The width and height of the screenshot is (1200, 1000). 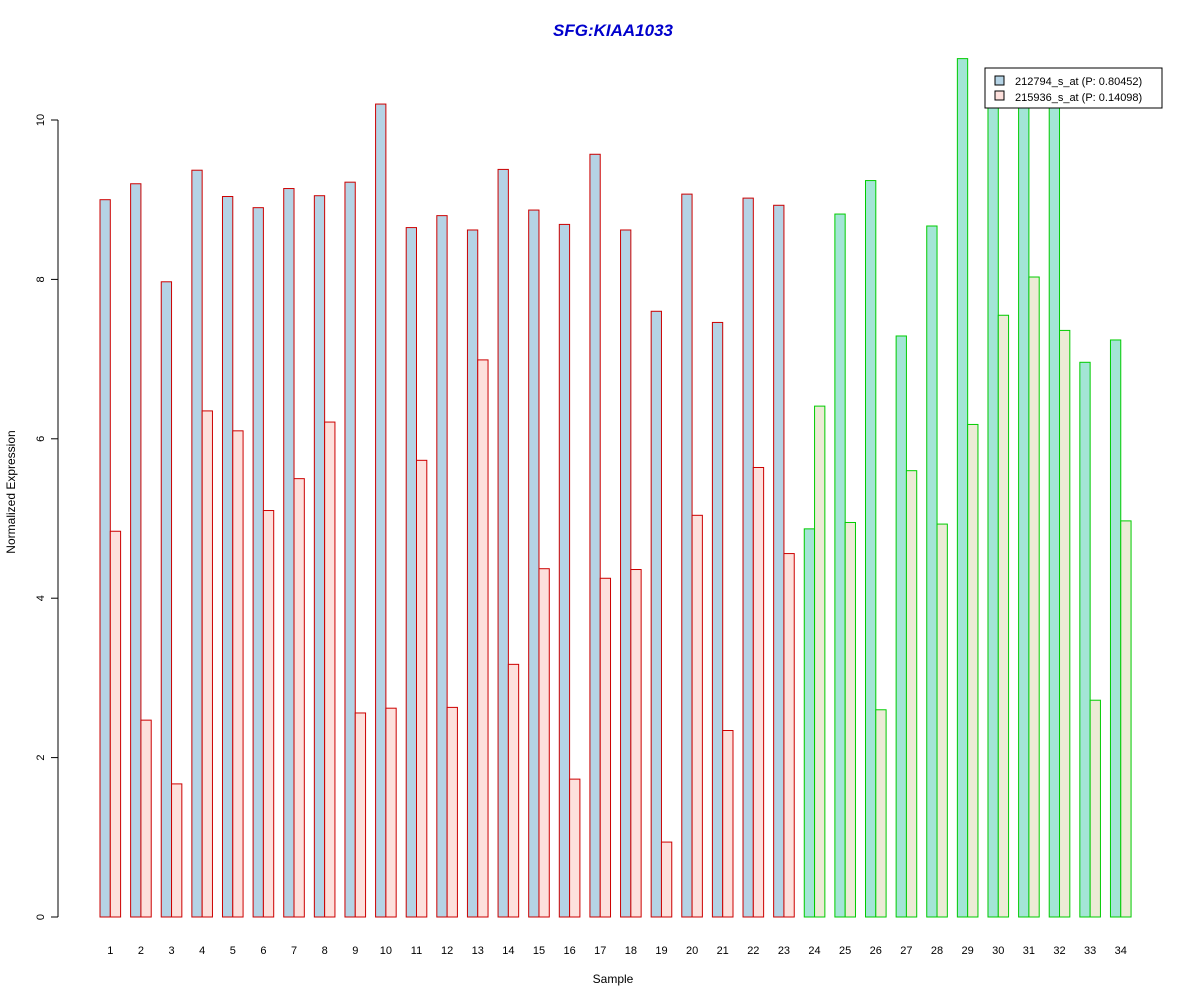 I want to click on x-tick-label-26: 26, so click(x=876, y=951).